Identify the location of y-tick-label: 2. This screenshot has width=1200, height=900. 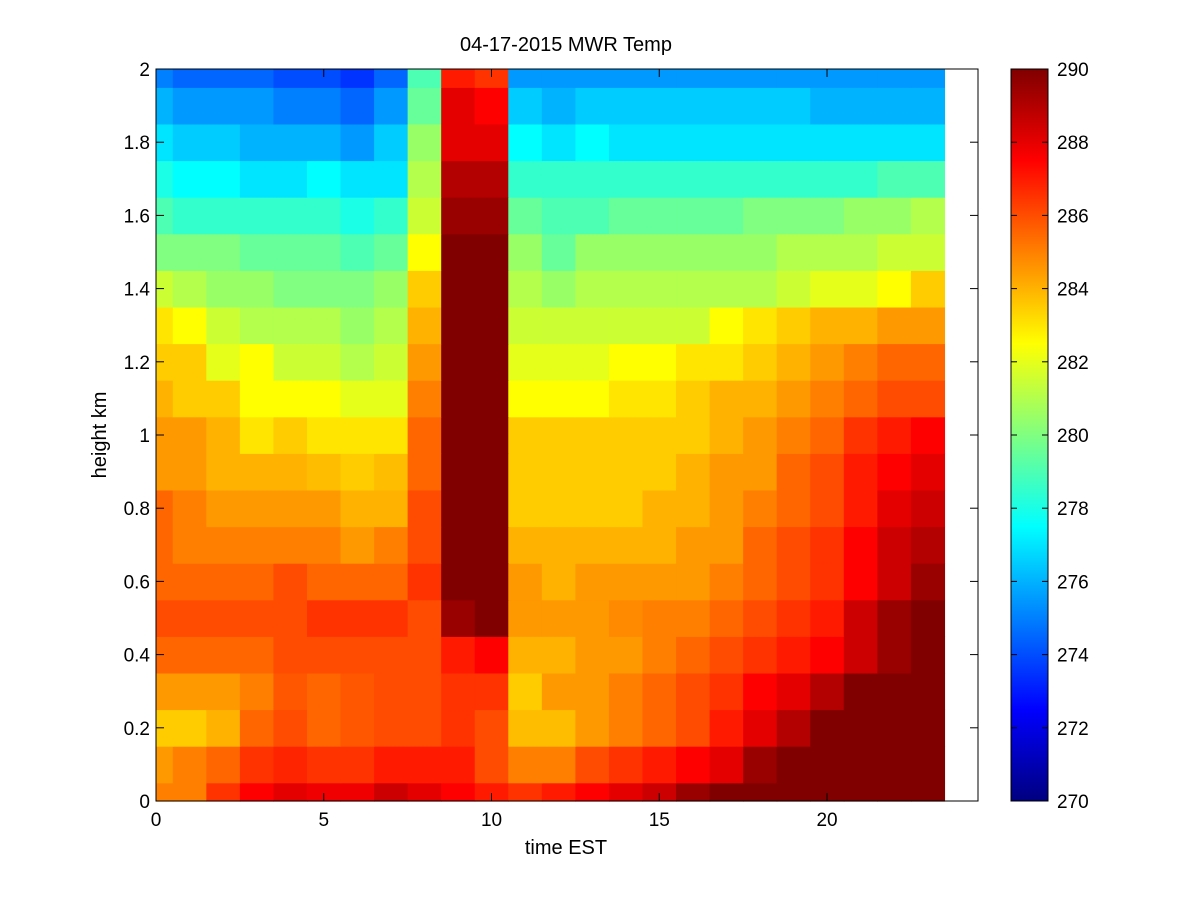
(144, 70).